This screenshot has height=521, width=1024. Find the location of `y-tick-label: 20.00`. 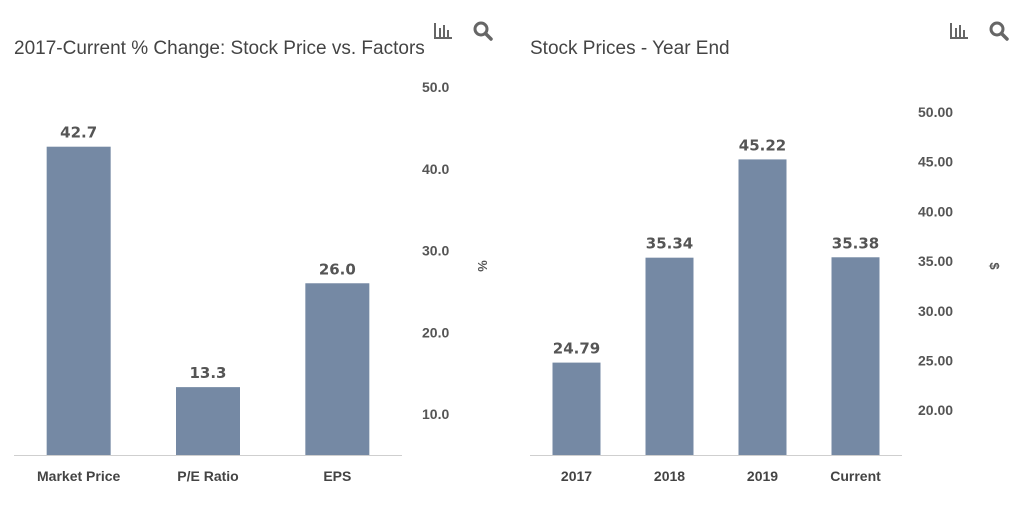

y-tick-label: 20.00 is located at coordinates (935, 410).